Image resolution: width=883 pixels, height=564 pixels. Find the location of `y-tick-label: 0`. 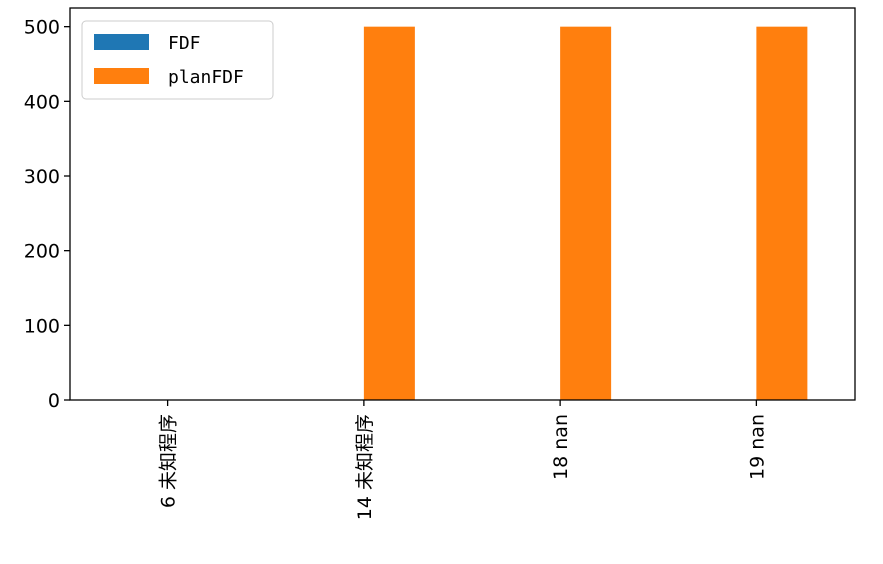

y-tick-label: 0 is located at coordinates (54, 401).